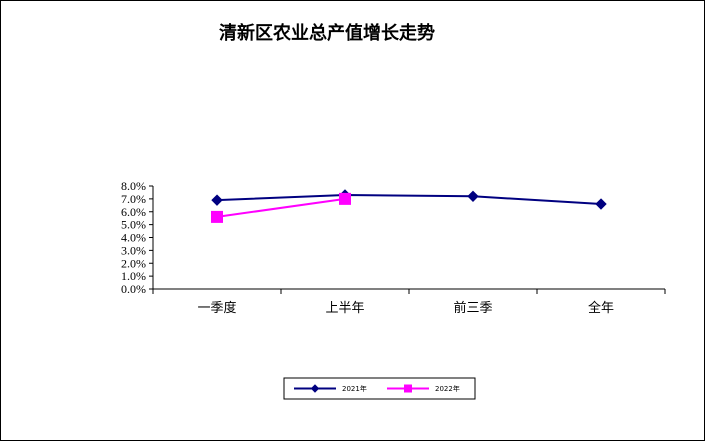 This screenshot has height=441, width=705. I want to click on series-layer, so click(409, 206).